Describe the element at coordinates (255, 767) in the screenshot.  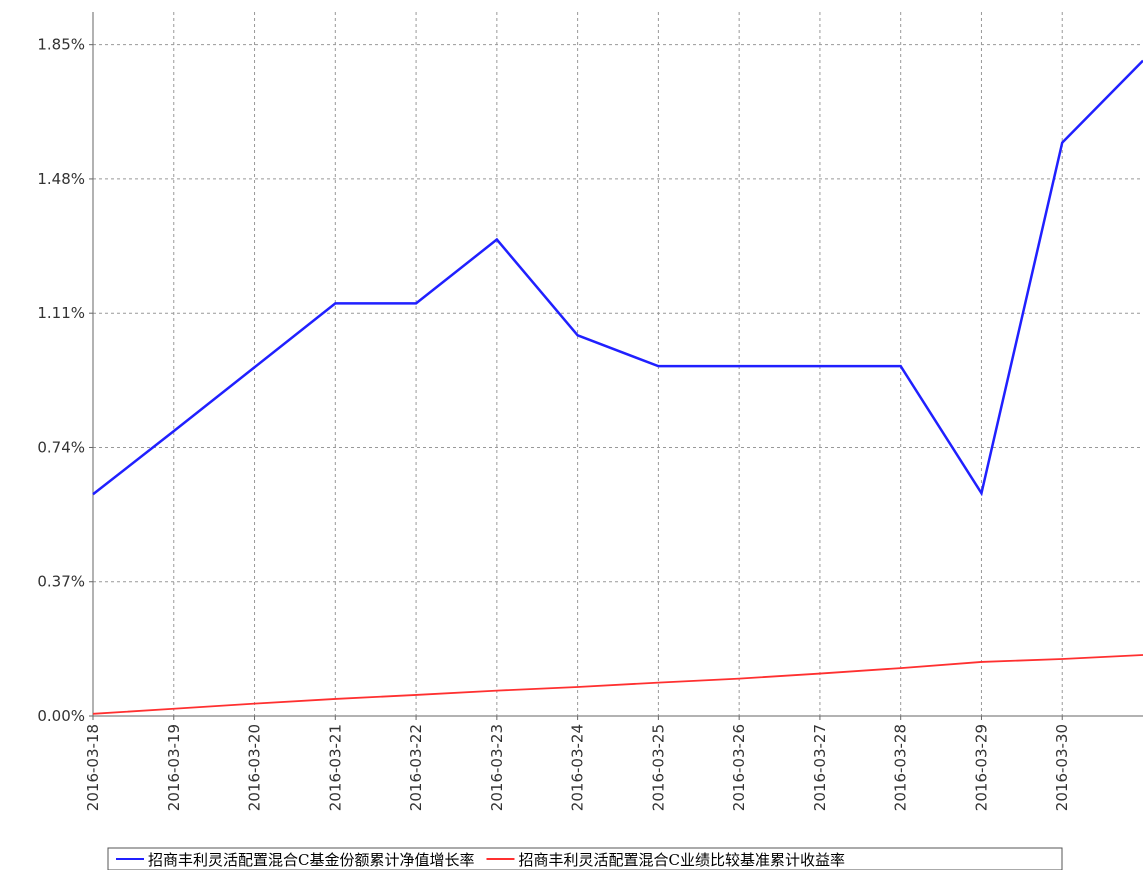
I see `x-tick-label: 2016-03-20` at that location.